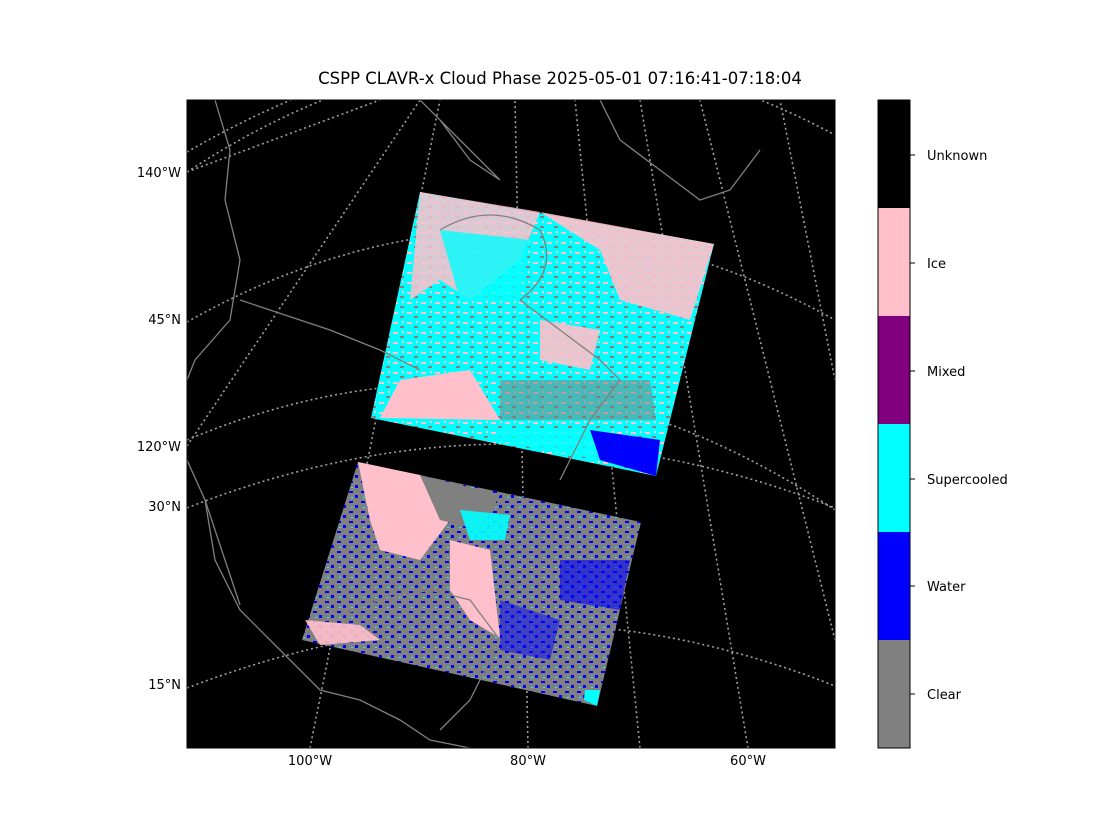 The width and height of the screenshot is (1120, 840). What do you see at coordinates (164, 320) in the screenshot?
I see `label-45n: 45°N` at bounding box center [164, 320].